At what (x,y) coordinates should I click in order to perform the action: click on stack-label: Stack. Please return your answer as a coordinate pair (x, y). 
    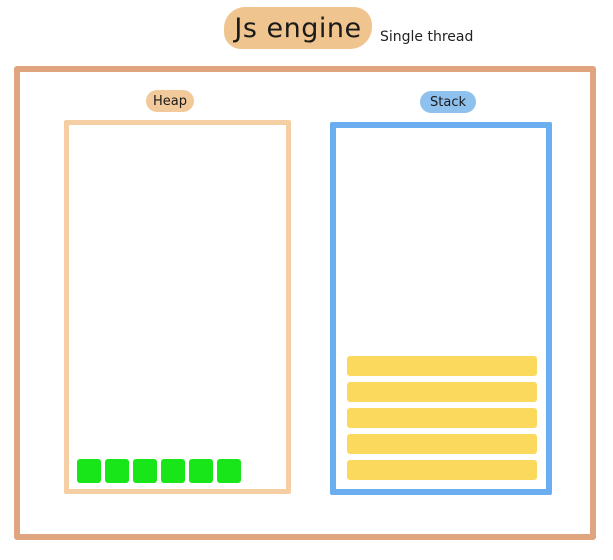
    Looking at the image, I should click on (448, 102).